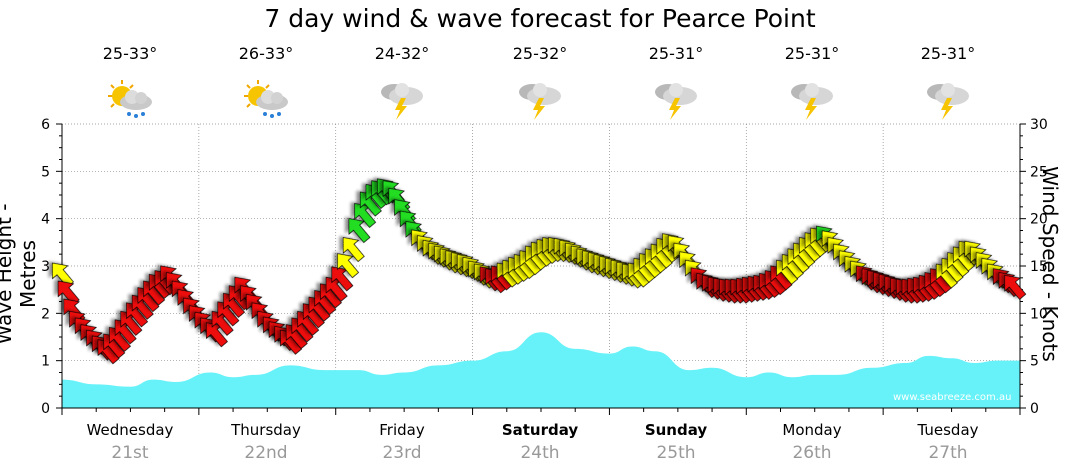 This screenshot has height=475, width=1080. Describe the element at coordinates (540, 453) in the screenshot. I see `date-label-4: 24th` at that location.